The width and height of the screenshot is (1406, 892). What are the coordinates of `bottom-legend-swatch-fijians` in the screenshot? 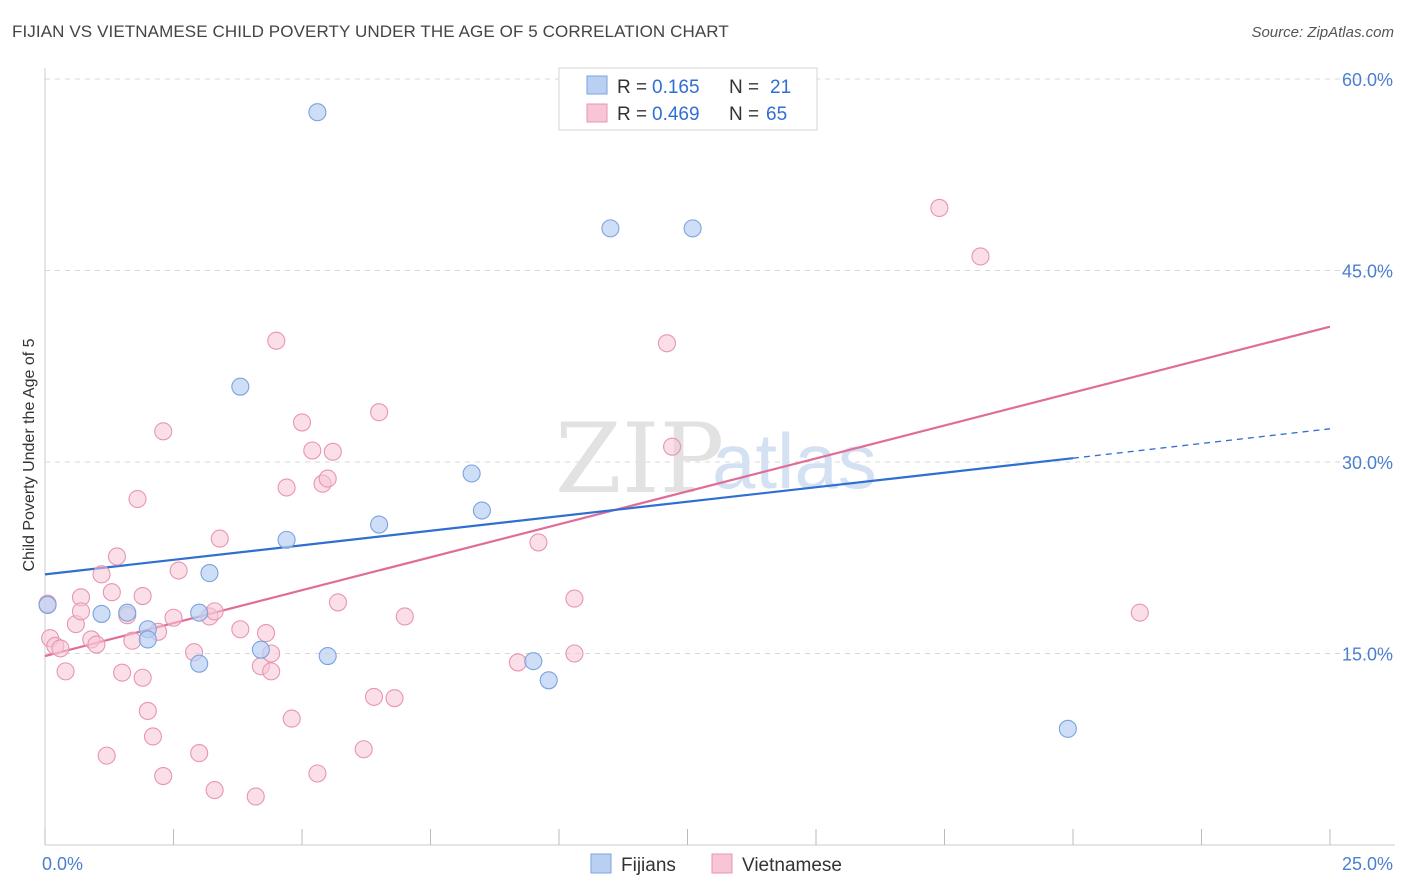 It's located at (601, 863).